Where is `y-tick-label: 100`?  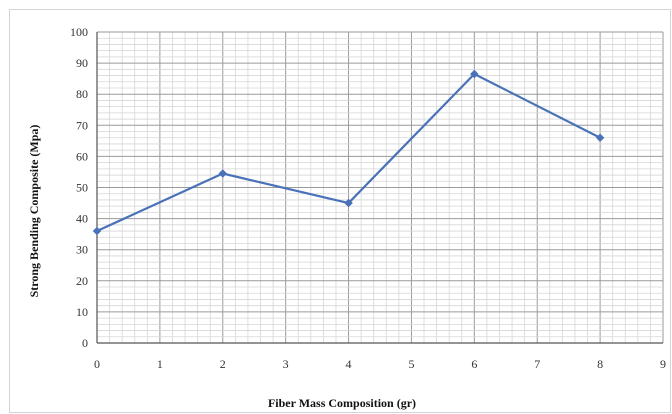 y-tick-label: 100 is located at coordinates (79, 32).